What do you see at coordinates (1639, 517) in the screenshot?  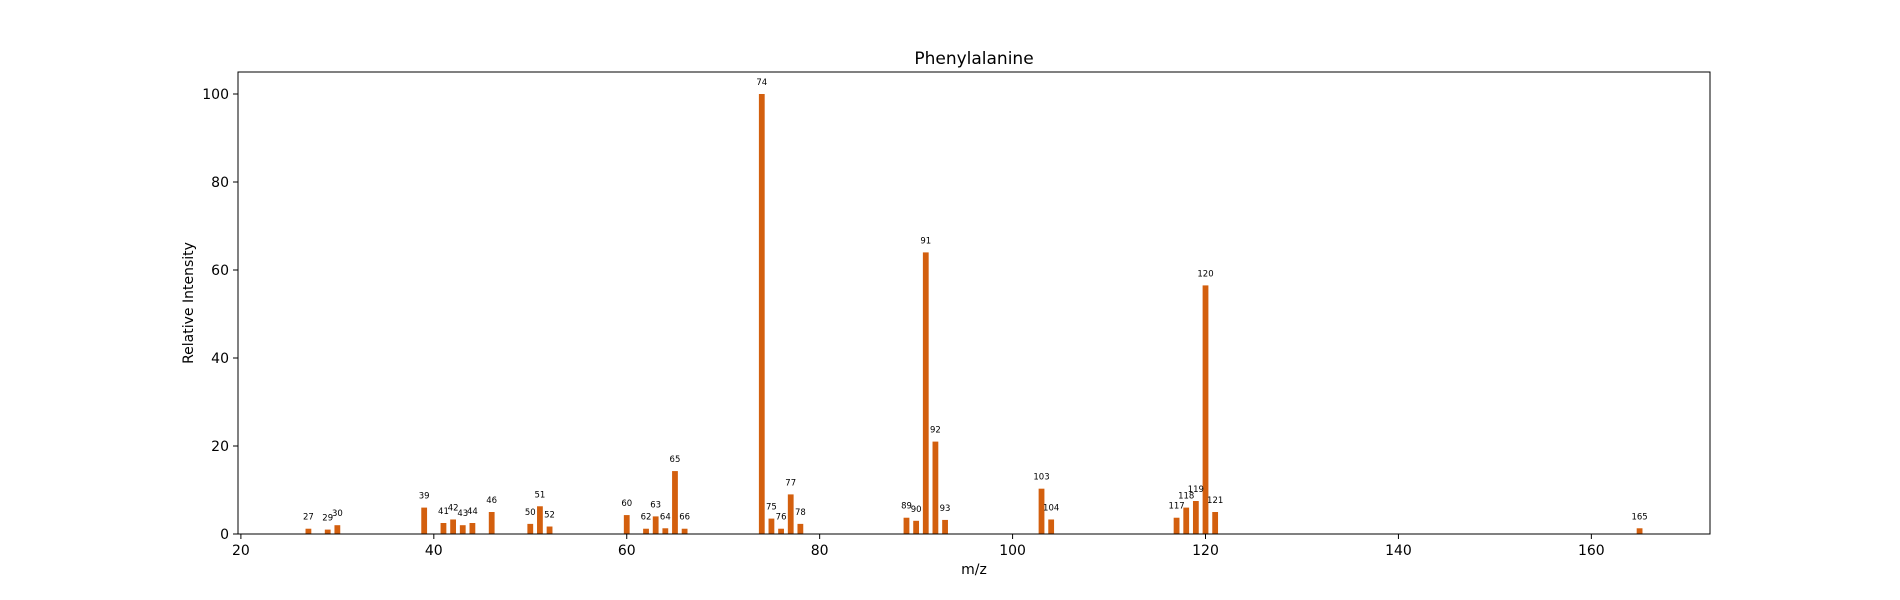 I see `bar-label-mz-165: 165` at bounding box center [1639, 517].